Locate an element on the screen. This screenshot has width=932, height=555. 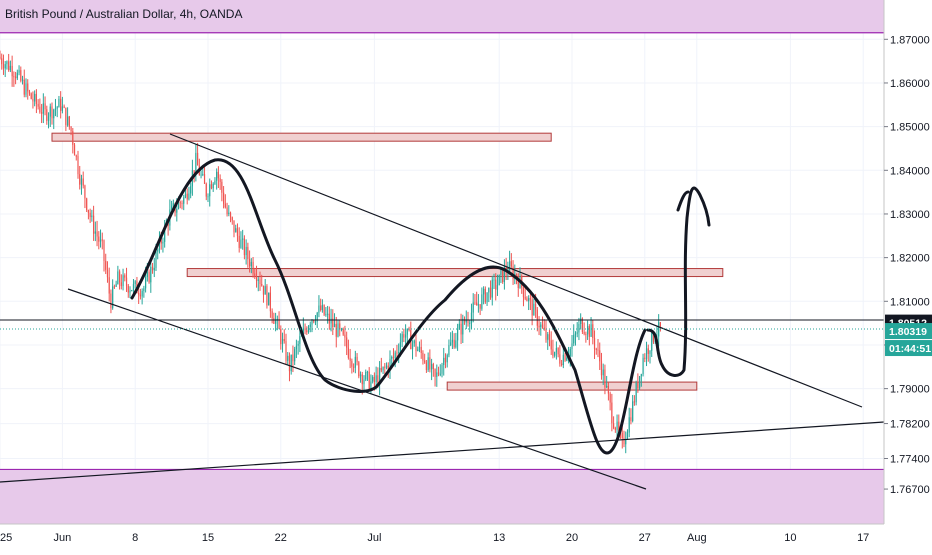
time-axis-bg is located at coordinates (466, 537).